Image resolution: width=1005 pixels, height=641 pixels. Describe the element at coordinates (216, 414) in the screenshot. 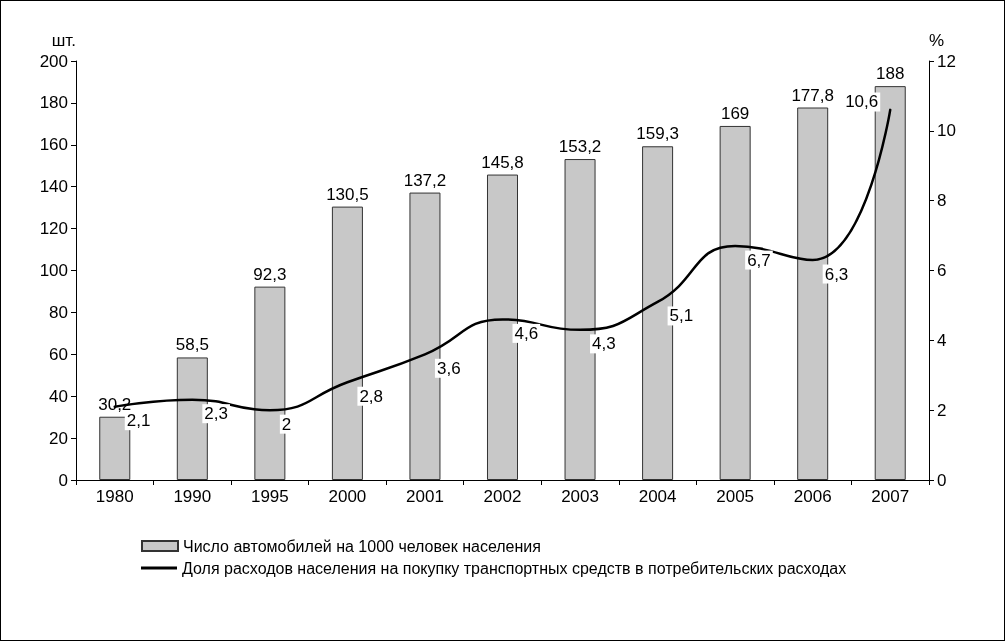

I see `data-label: 2,3` at that location.